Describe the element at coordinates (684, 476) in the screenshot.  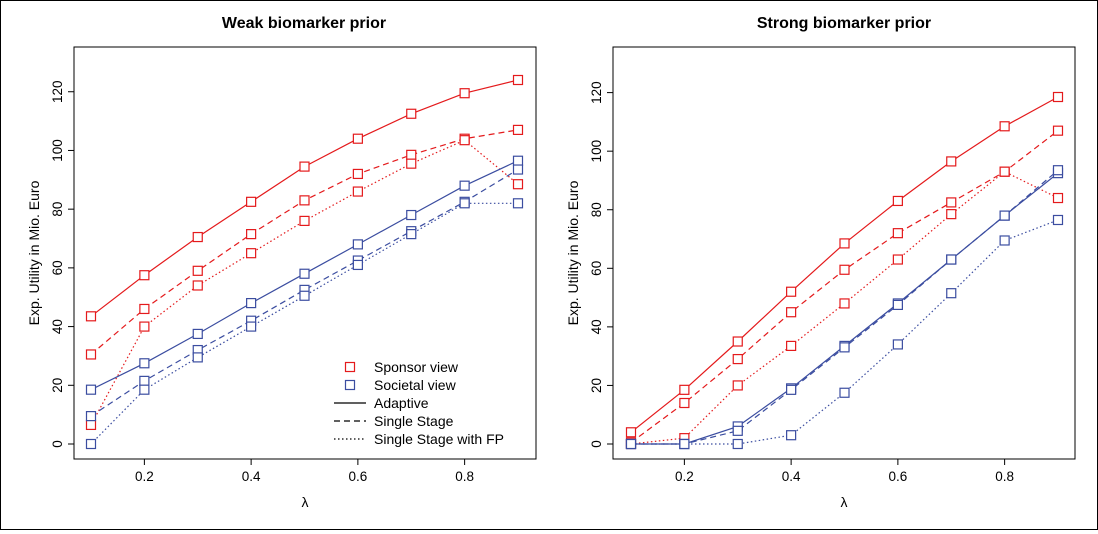
I see `panel-right-x-tick-label: 0.2` at that location.